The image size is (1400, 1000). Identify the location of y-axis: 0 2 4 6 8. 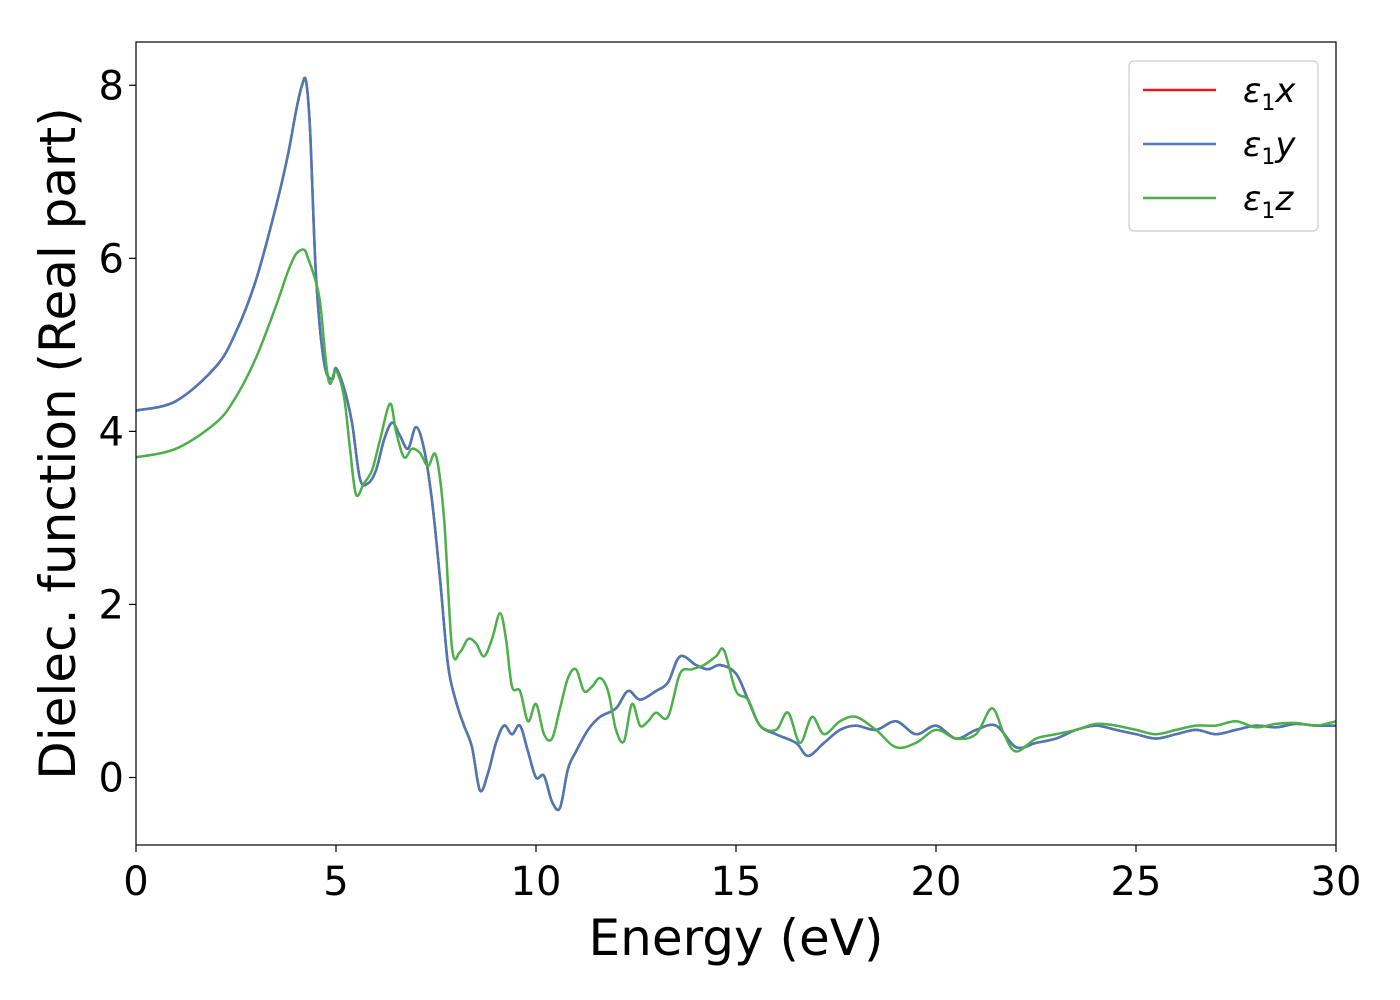
(117, 432).